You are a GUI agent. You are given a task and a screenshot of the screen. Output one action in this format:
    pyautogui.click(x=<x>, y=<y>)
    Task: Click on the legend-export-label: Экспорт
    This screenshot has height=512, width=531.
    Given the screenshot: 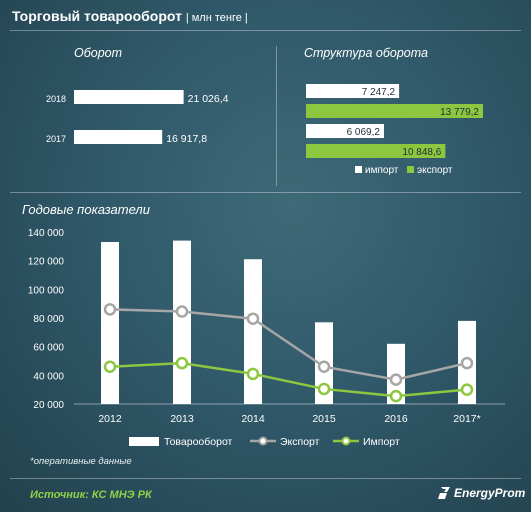 What is the action you would take?
    pyautogui.click(x=300, y=442)
    